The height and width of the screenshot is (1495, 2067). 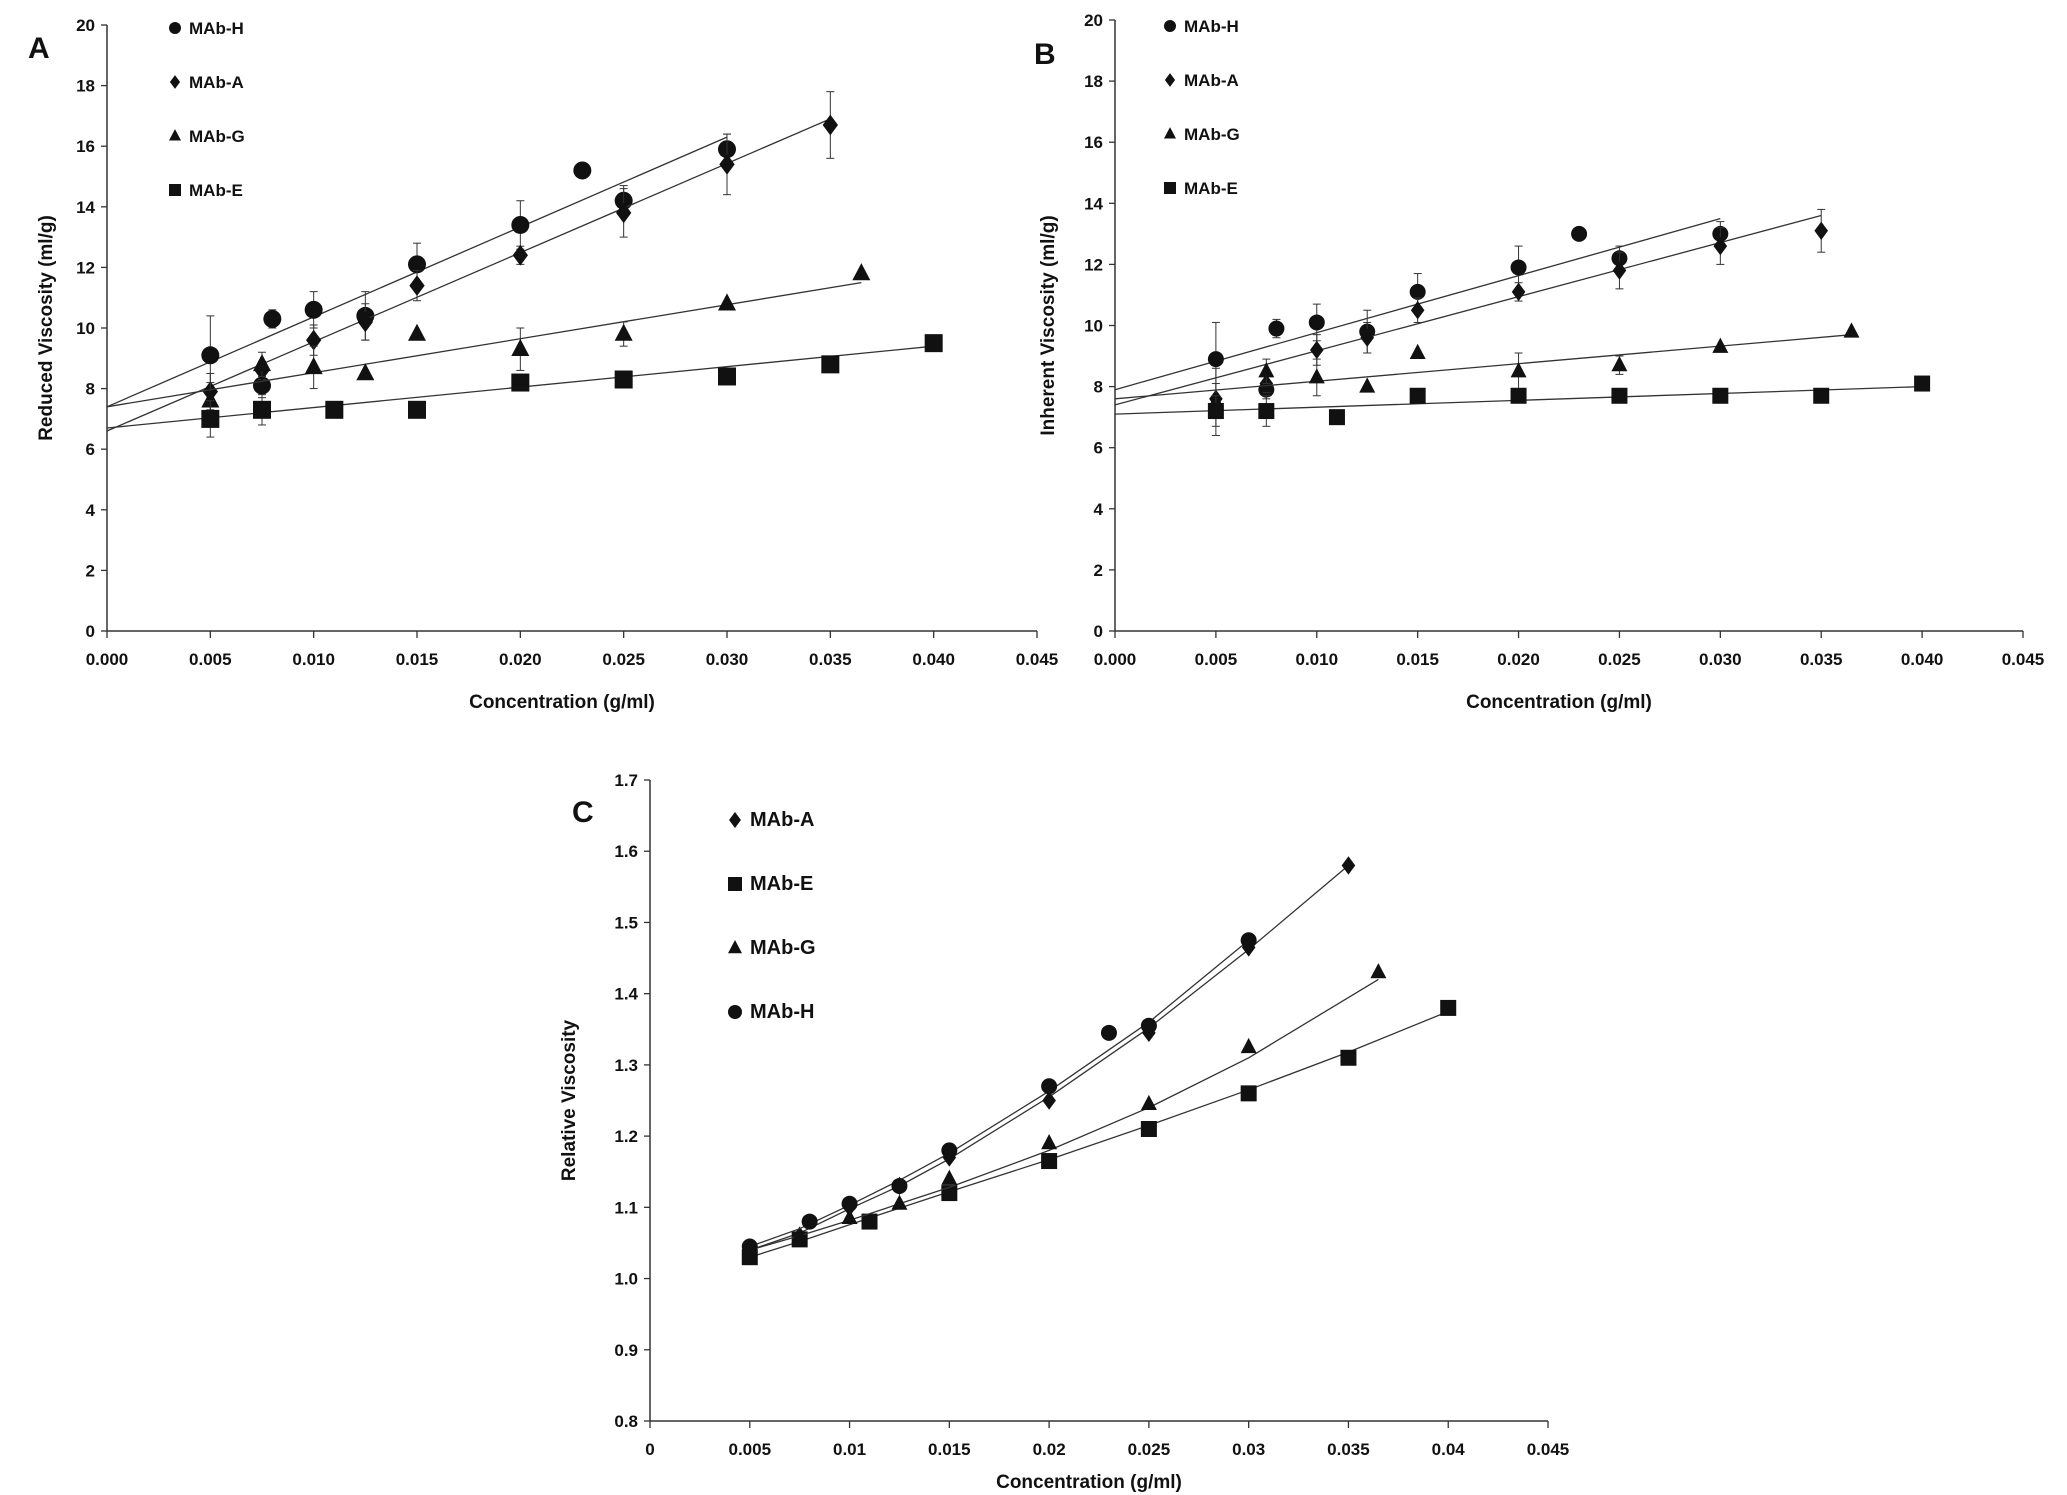 I want to click on y-tick-label: 10, so click(x=1093, y=326).